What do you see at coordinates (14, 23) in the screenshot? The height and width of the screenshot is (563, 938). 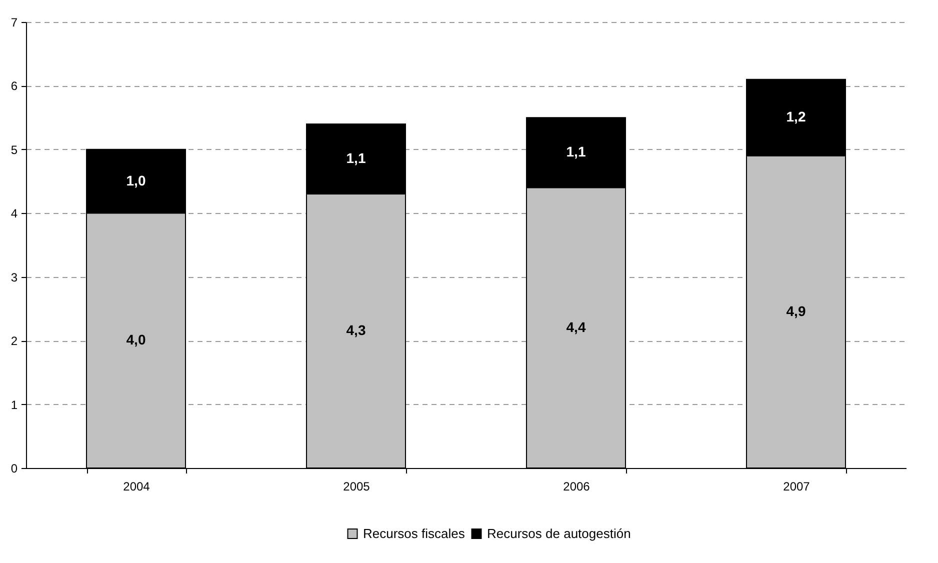 I see `y-tick-label: 7` at bounding box center [14, 23].